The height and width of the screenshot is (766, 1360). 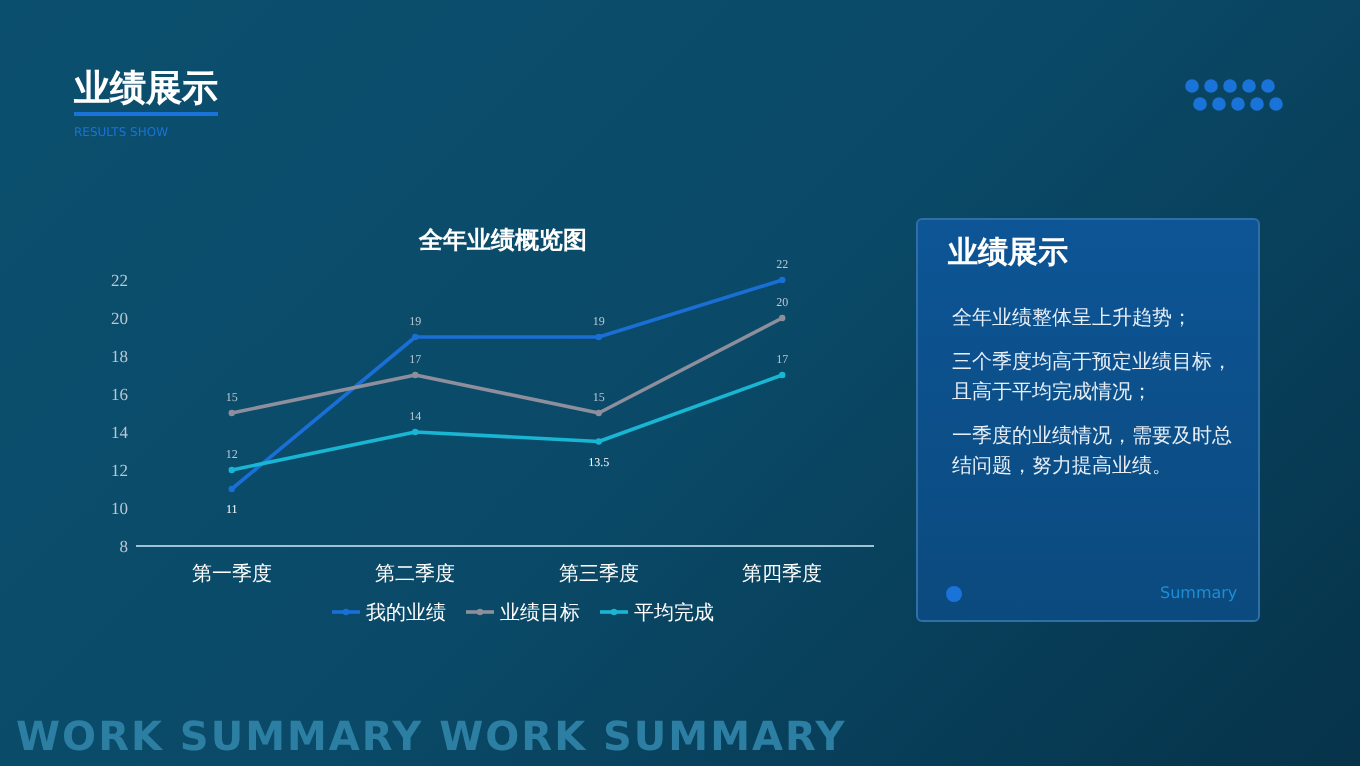 What do you see at coordinates (1093, 378) in the screenshot?
I see `text: 三个季度均高于预定业绩目标，且高于平均完成情况；` at bounding box center [1093, 378].